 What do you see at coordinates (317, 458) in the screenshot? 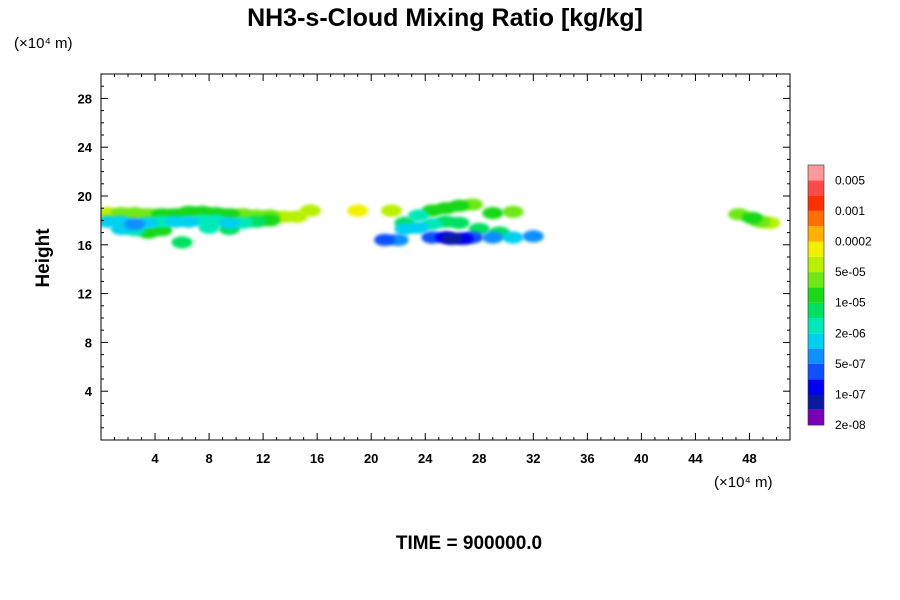
I see `x-tick-label: 16` at bounding box center [317, 458].